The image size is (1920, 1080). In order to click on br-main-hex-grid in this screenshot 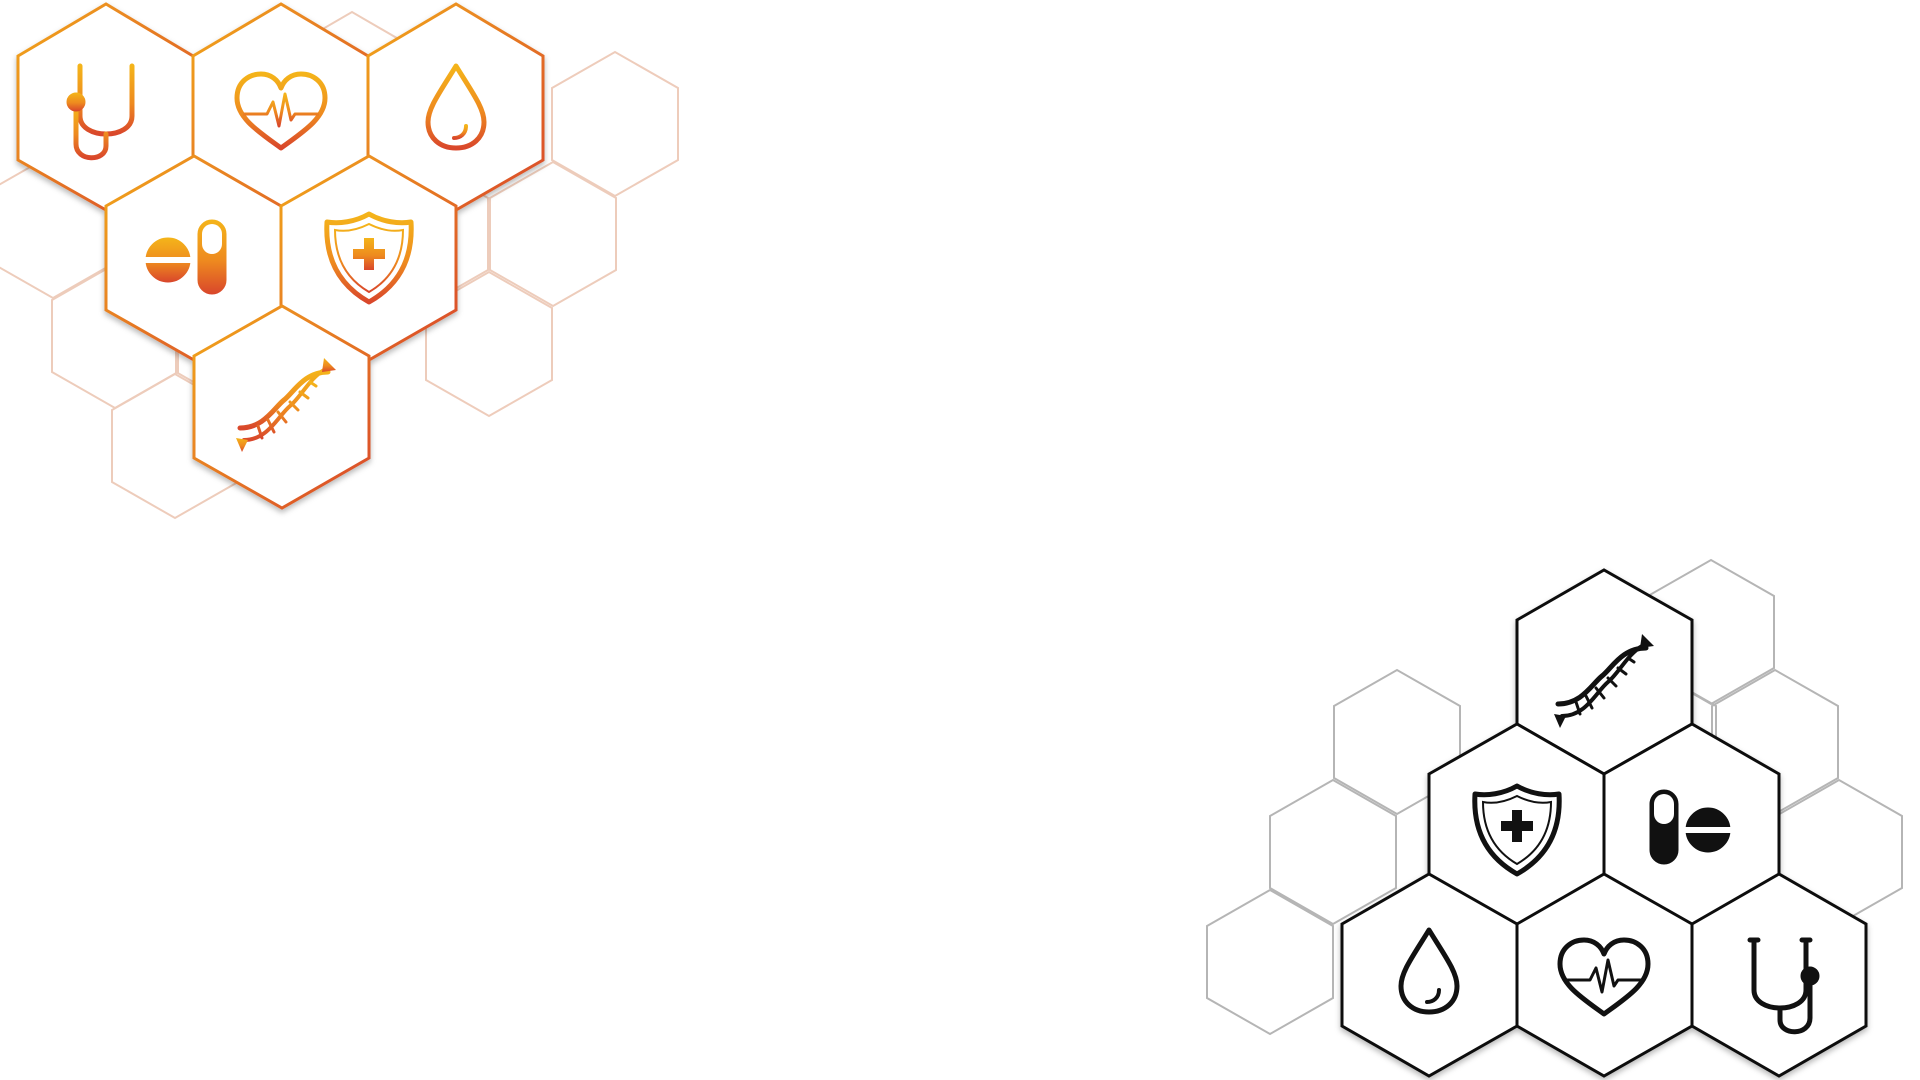, I will do `click(1604, 823)`.